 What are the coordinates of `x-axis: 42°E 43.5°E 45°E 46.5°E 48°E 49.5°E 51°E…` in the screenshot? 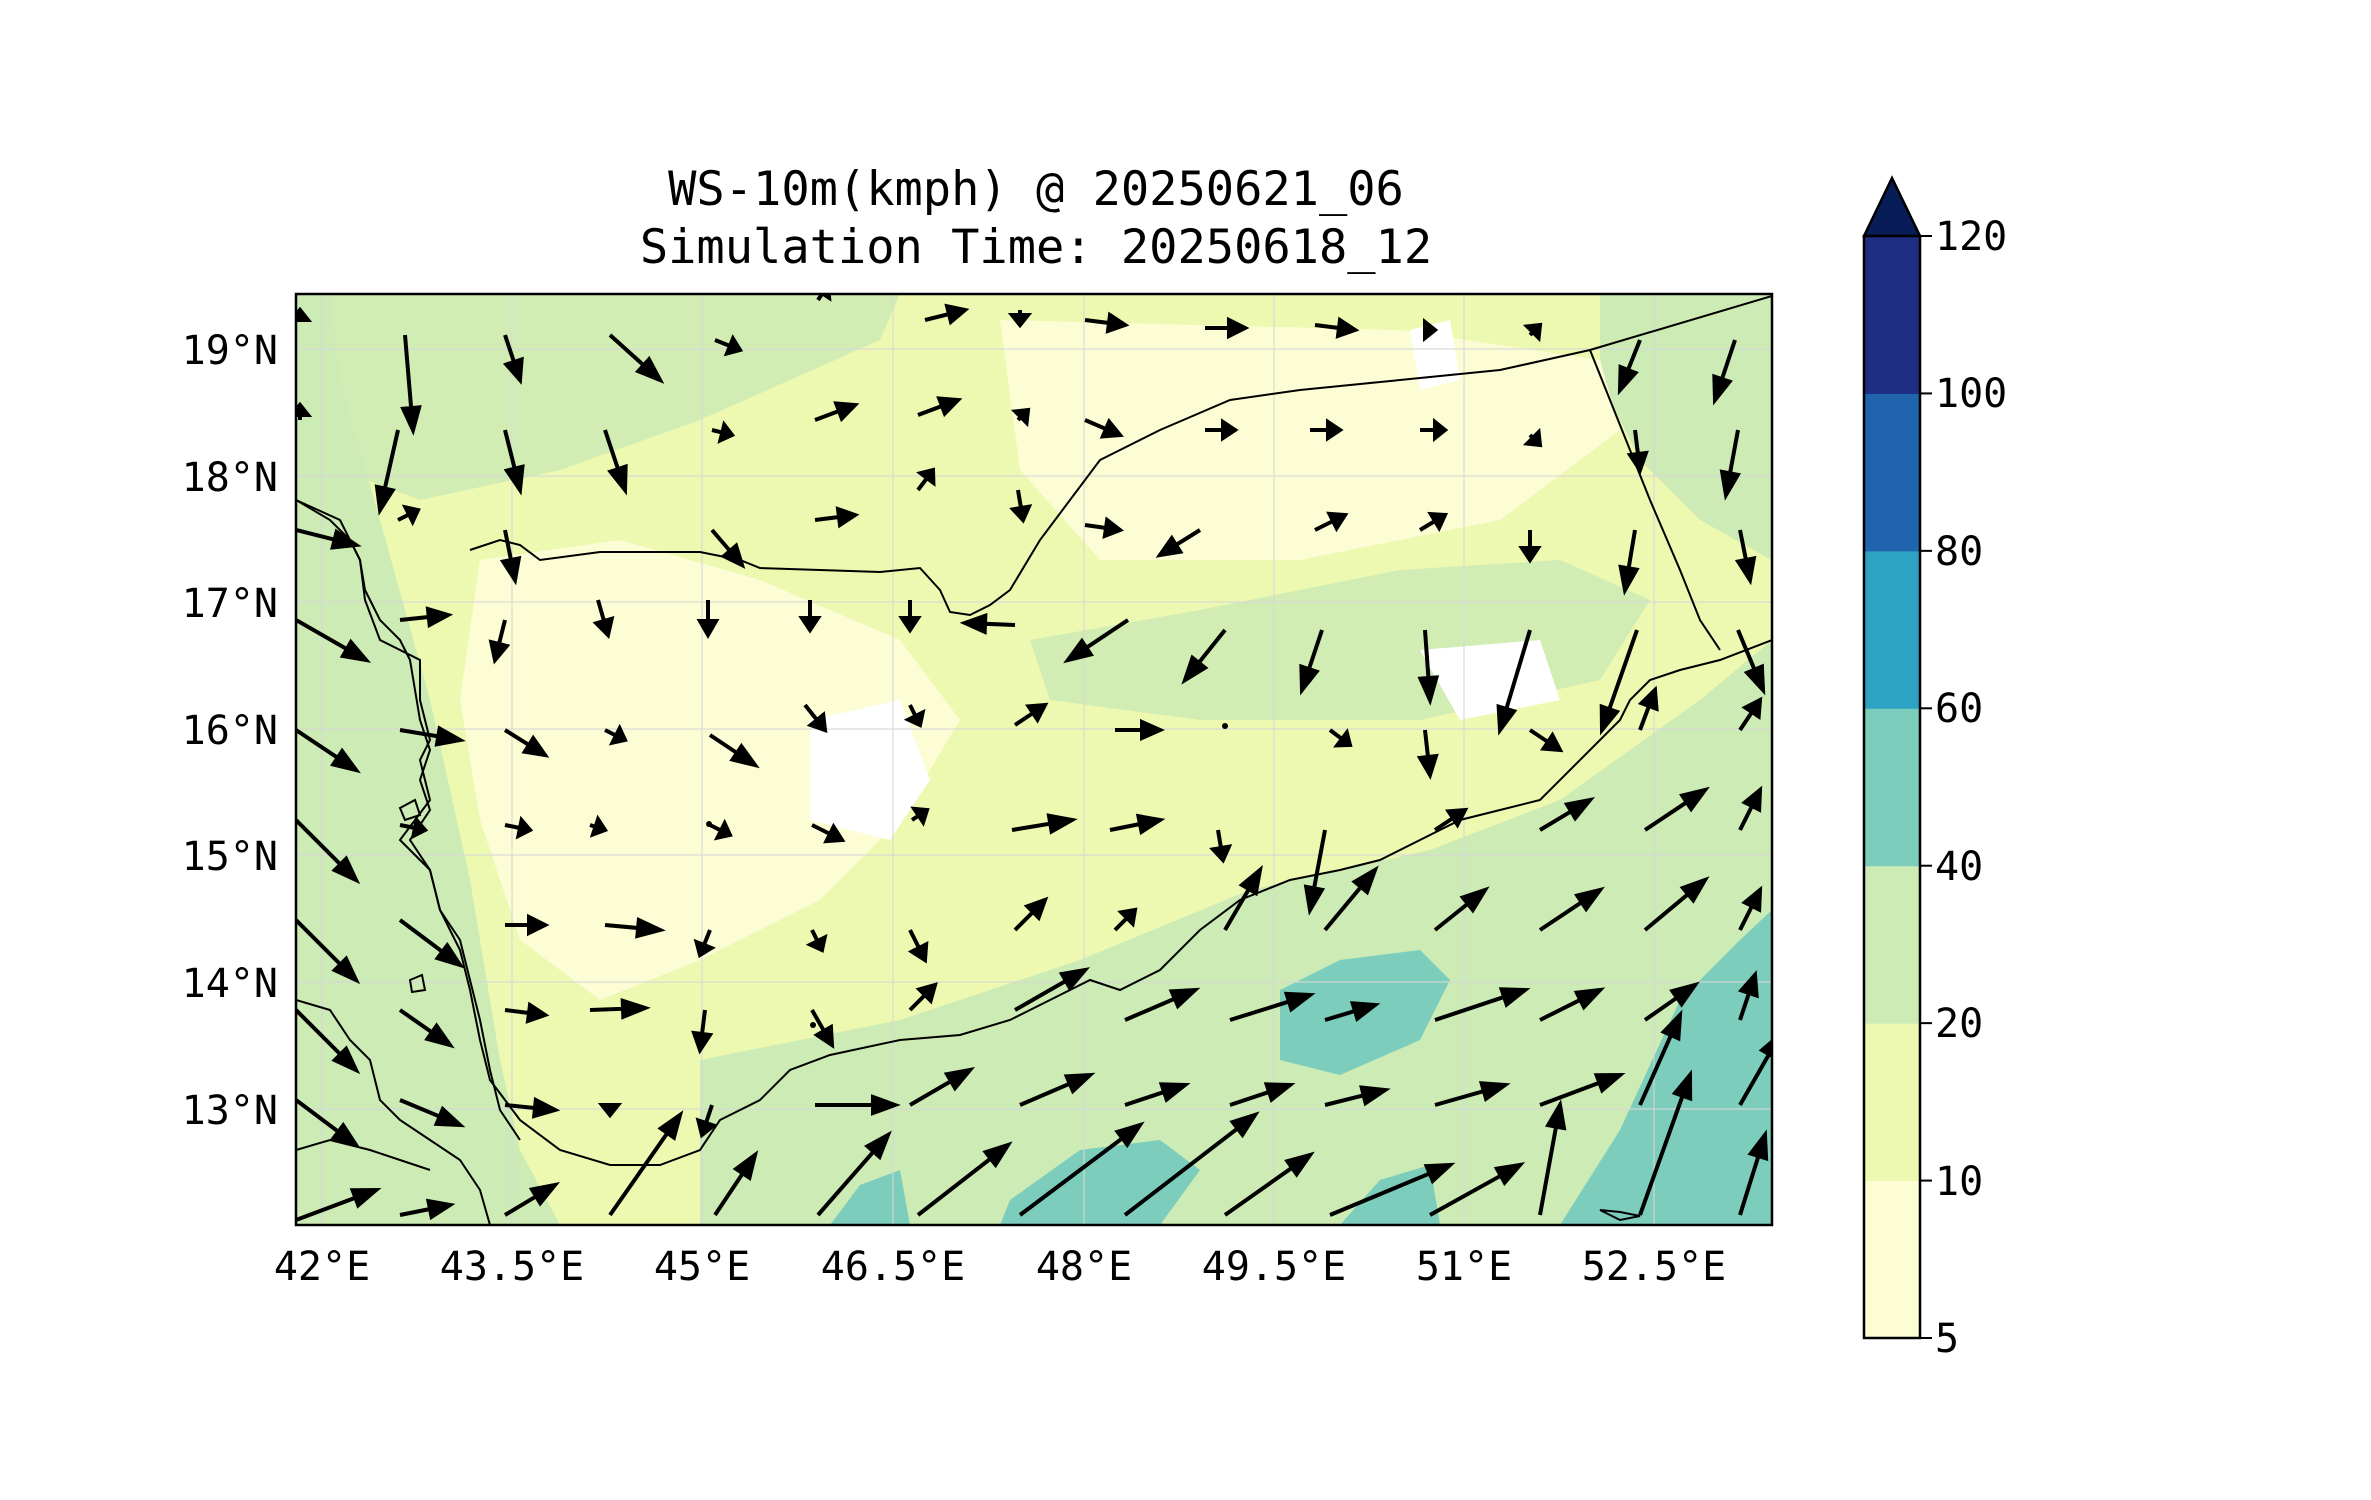 It's located at (1000, 1267).